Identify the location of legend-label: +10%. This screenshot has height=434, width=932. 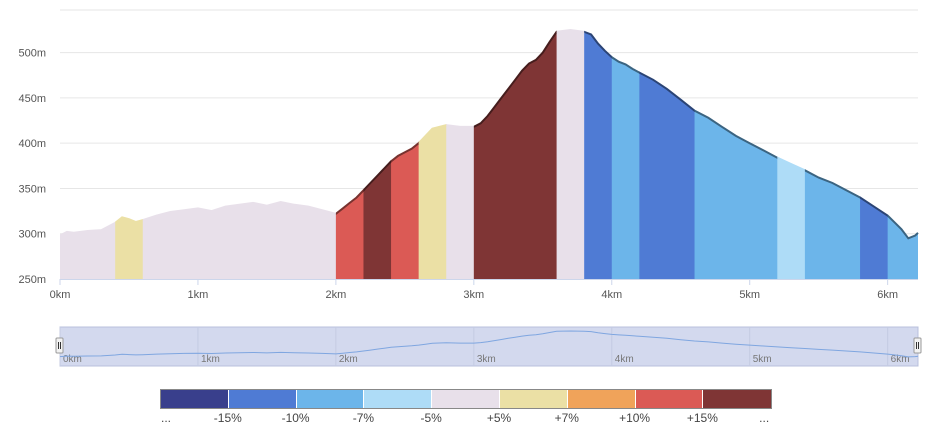
(635, 418).